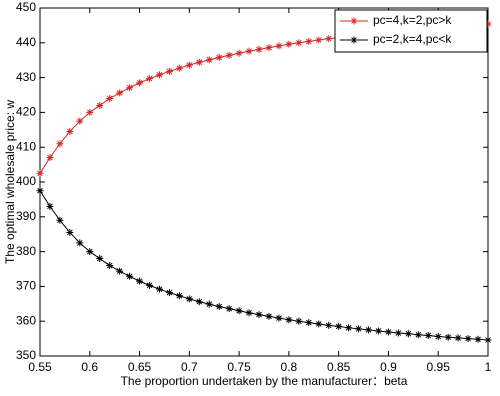  Describe the element at coordinates (26, 112) in the screenshot. I see `y-tick-label: 420` at that location.